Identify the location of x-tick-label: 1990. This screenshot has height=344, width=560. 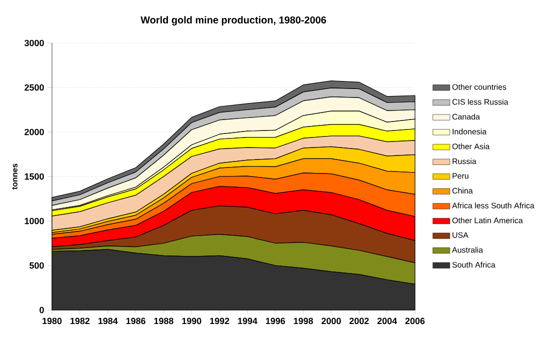
(192, 321).